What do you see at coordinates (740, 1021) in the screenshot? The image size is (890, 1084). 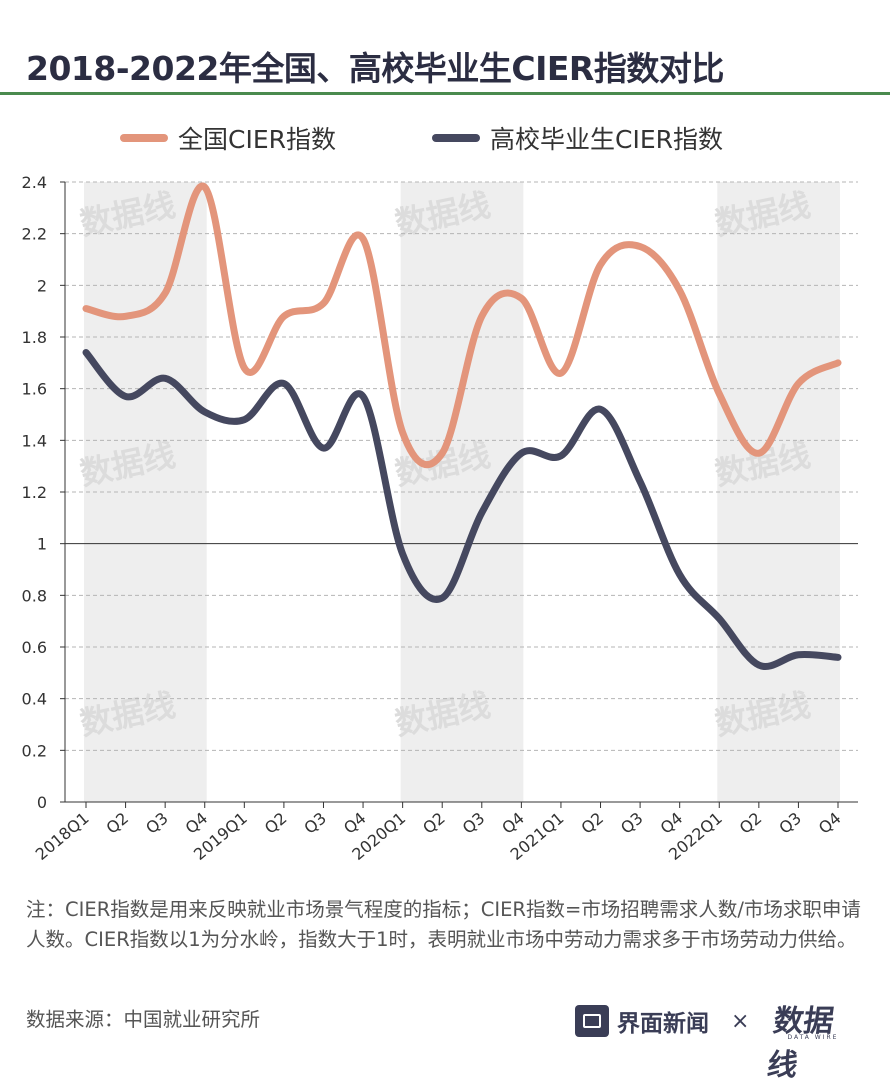 I see `brand-times: ×` at bounding box center [740, 1021].